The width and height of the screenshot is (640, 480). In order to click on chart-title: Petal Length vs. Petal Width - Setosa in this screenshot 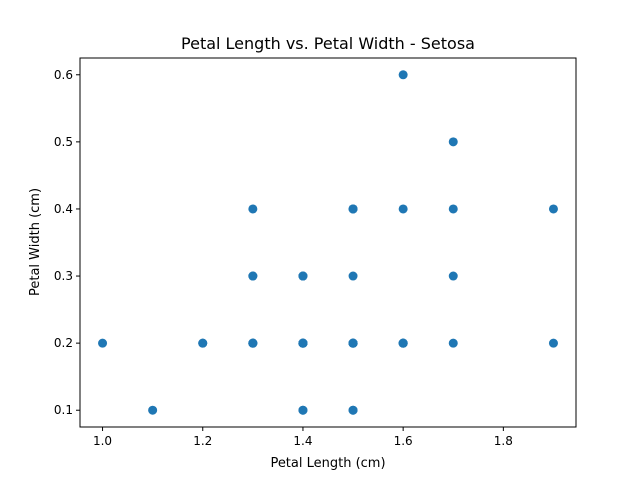, I will do `click(328, 43)`.